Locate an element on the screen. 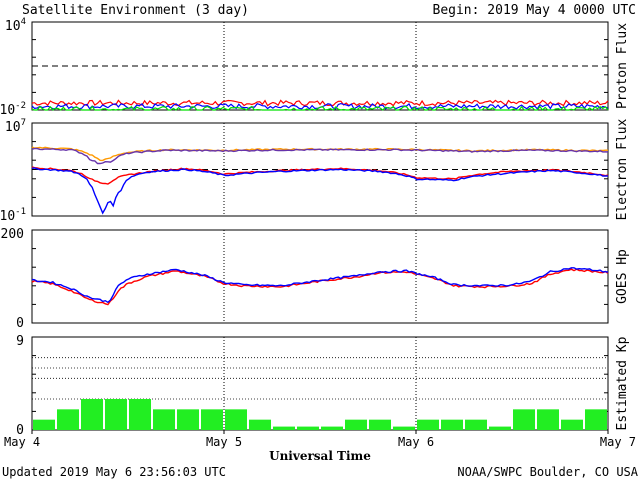 This screenshot has width=640, height=480. y-tick-label: 10⁷ is located at coordinates (15, 126).